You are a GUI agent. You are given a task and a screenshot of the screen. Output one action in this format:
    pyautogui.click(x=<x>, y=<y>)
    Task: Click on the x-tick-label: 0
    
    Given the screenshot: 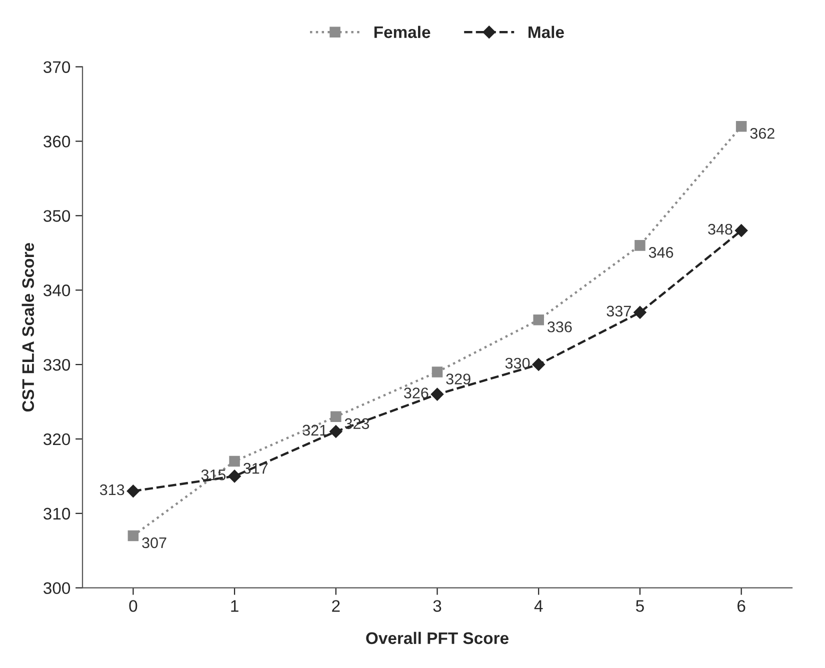 What is the action you would take?
    pyautogui.click(x=133, y=606)
    